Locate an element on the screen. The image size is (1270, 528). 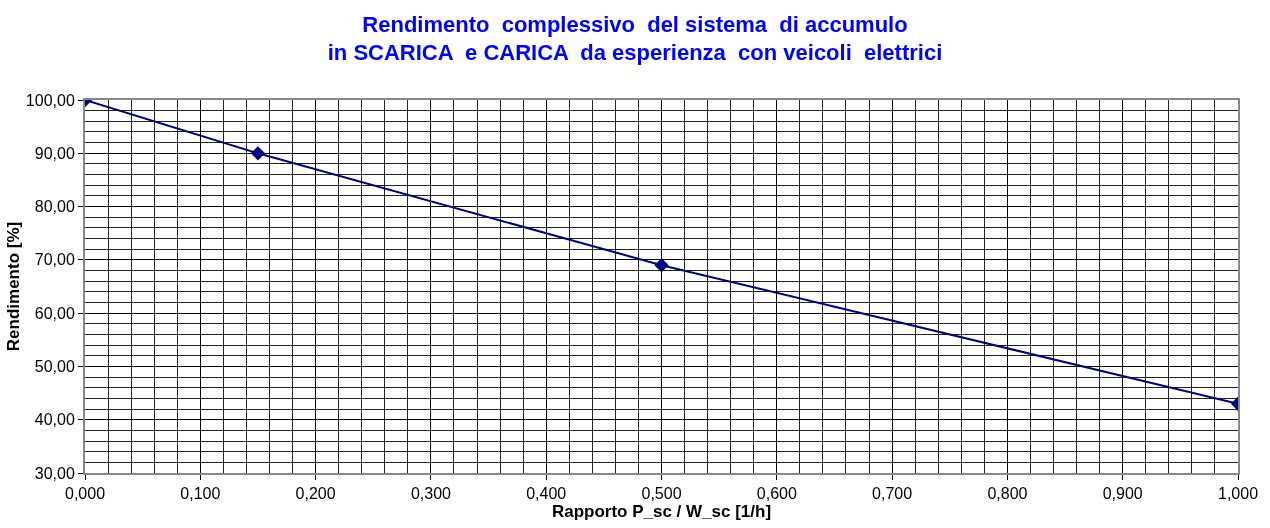
y-tick-label: 50,00 is located at coordinates (54, 367).